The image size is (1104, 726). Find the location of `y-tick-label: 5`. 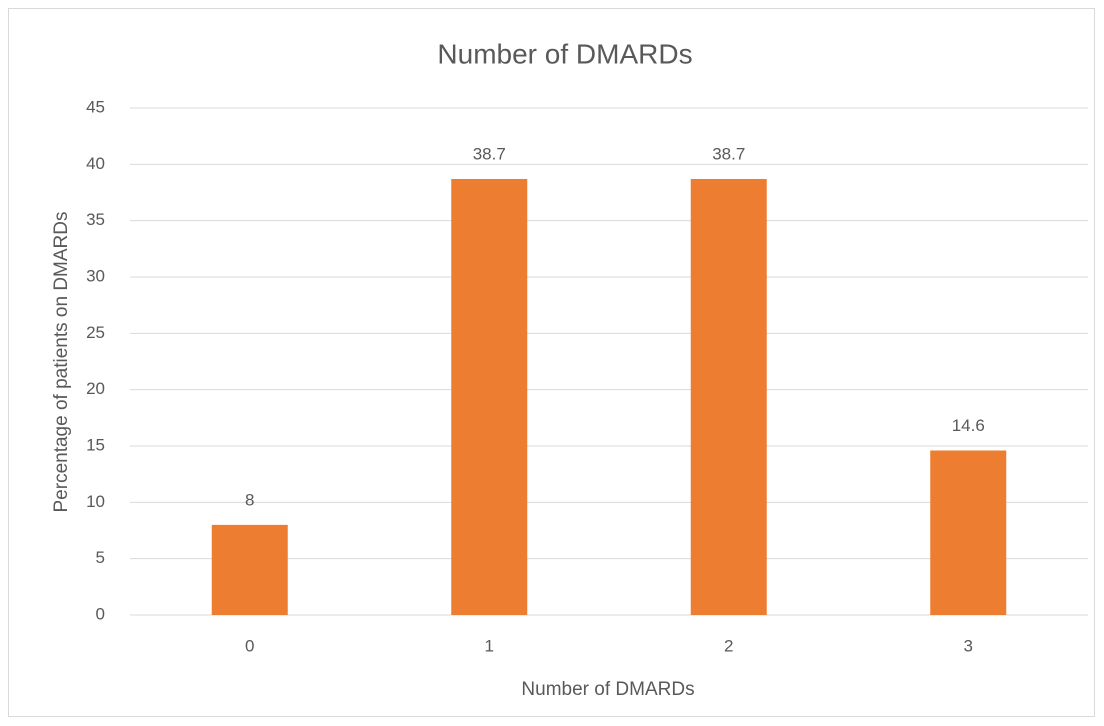

y-tick-label: 5 is located at coordinates (100, 557).